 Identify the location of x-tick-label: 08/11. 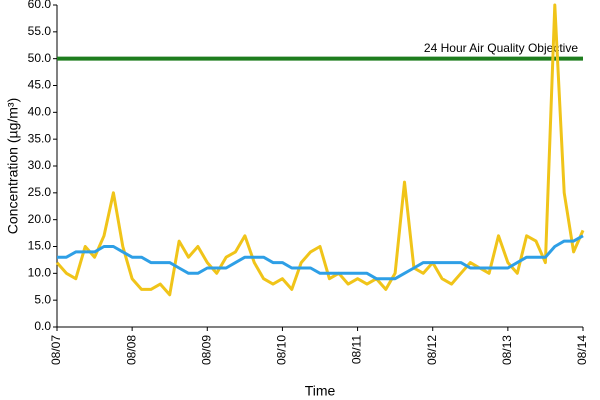
(357, 349).